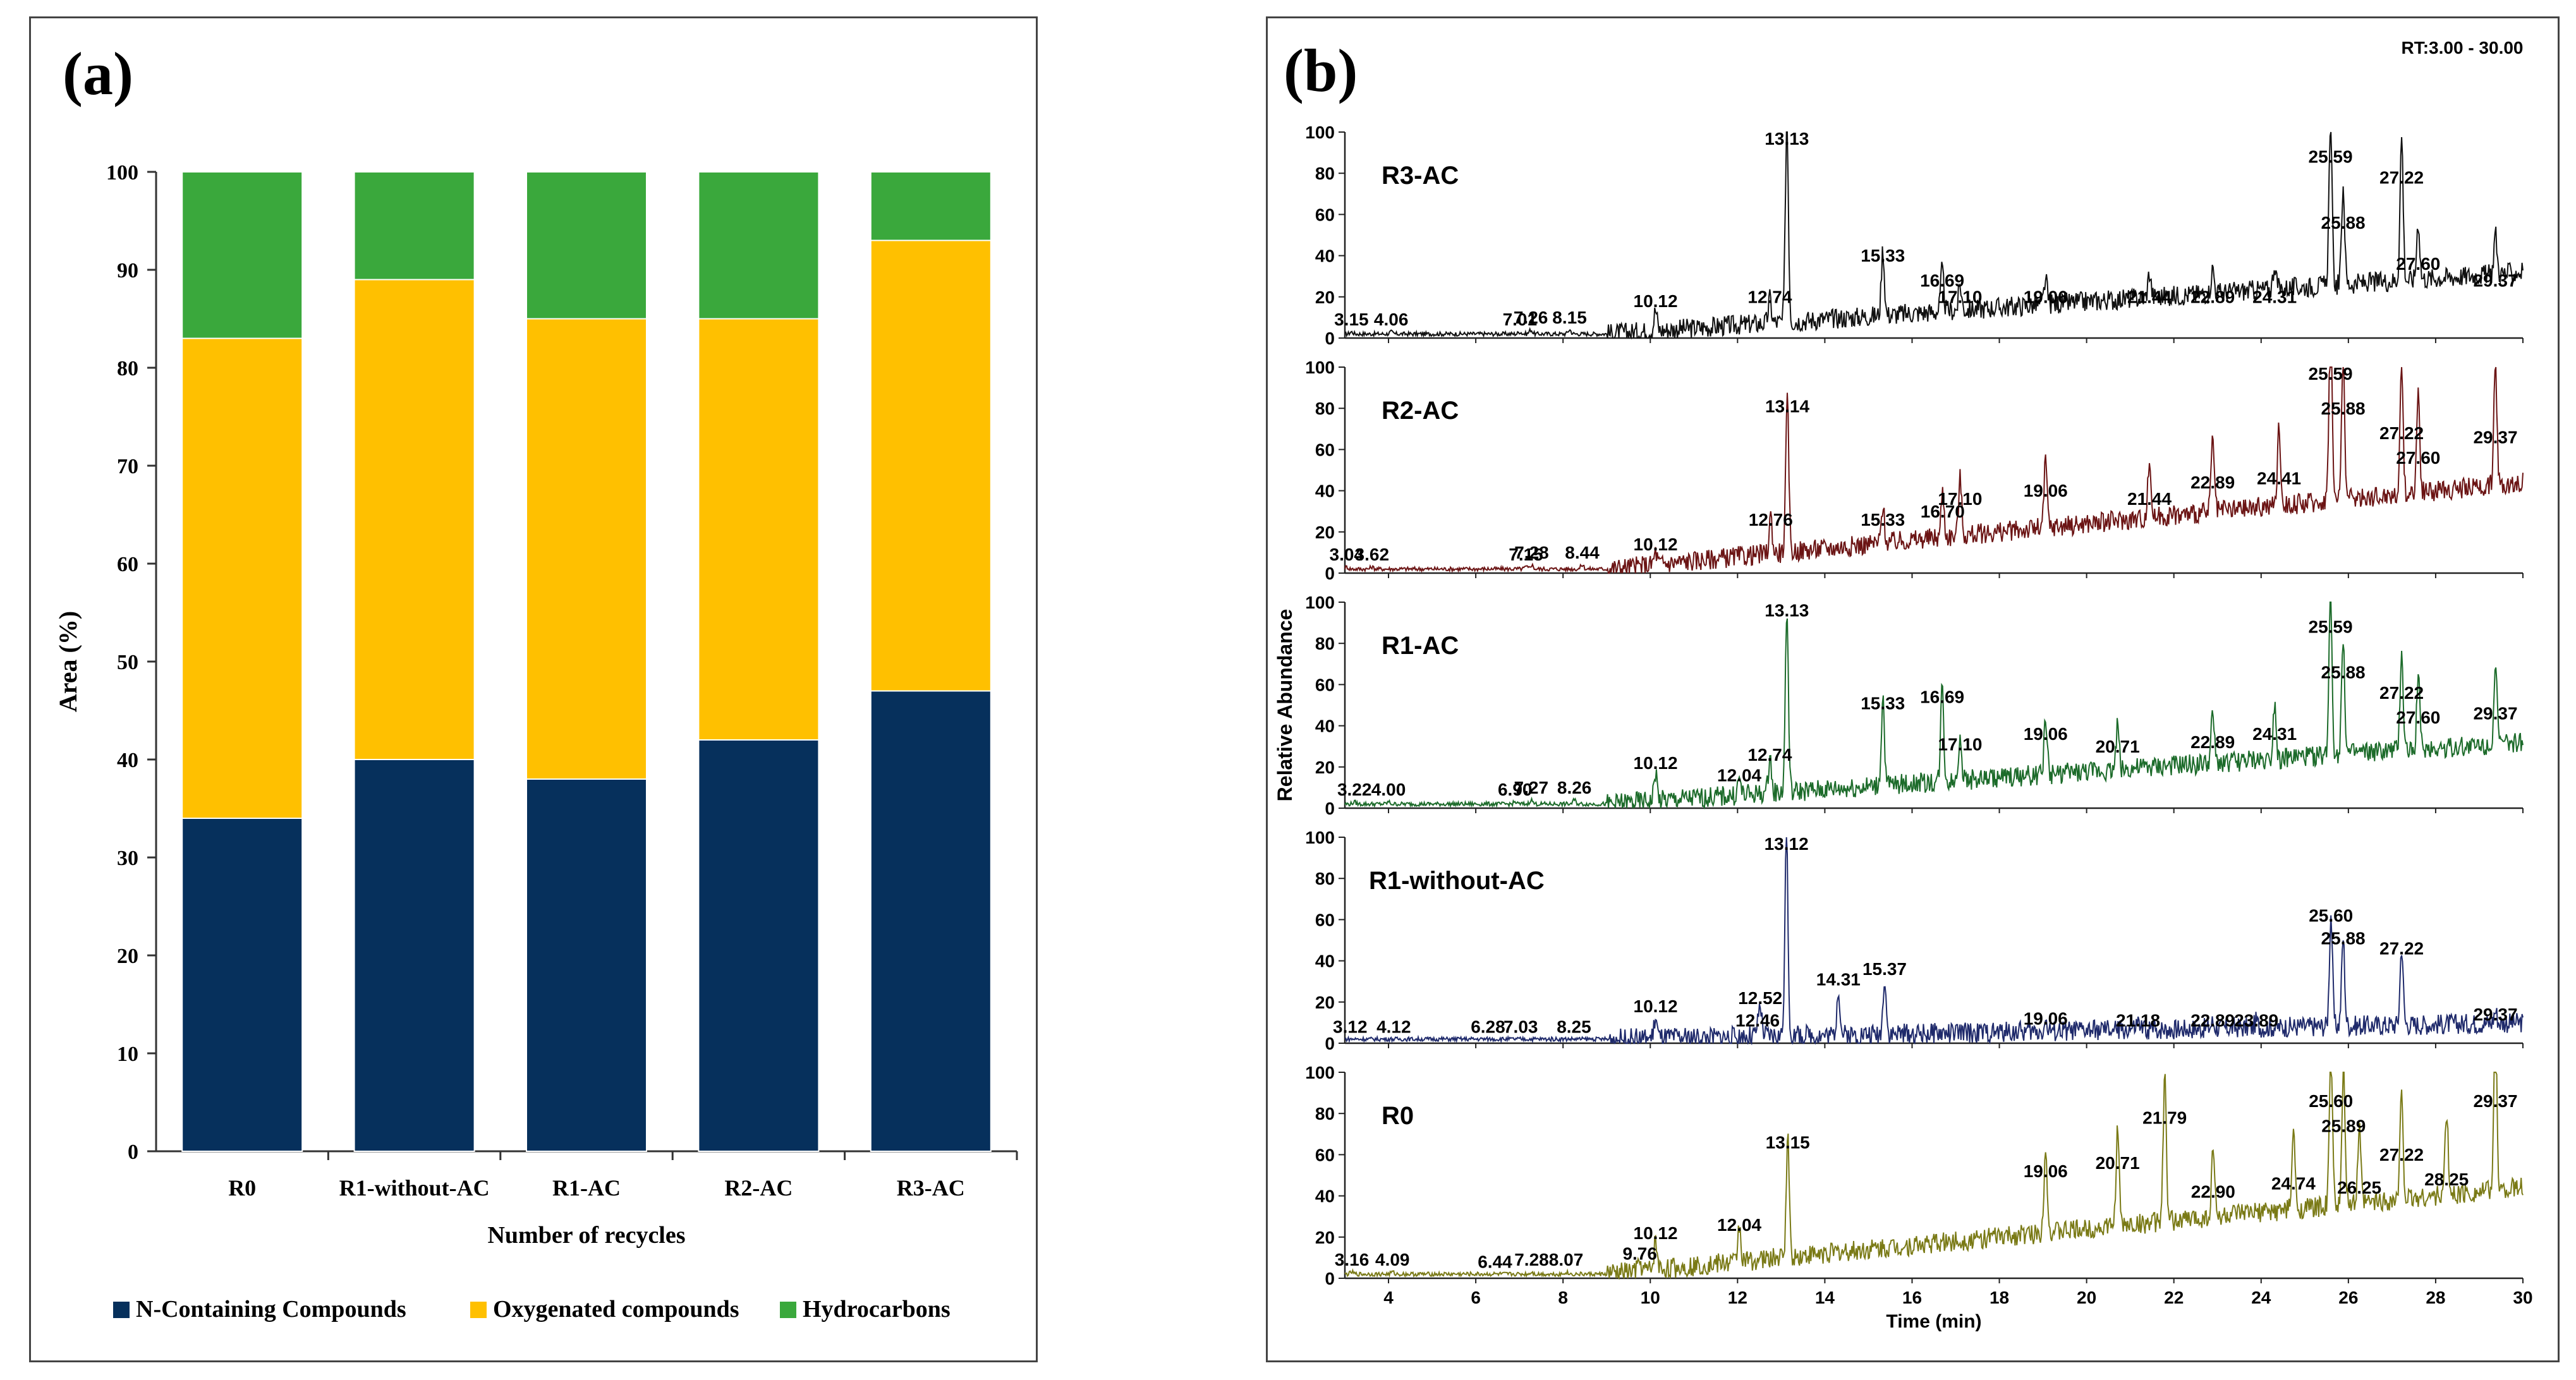 Image resolution: width=2576 pixels, height=1380 pixels. Describe the element at coordinates (1787, 844) in the screenshot. I see `peak-label: 13.12` at that location.